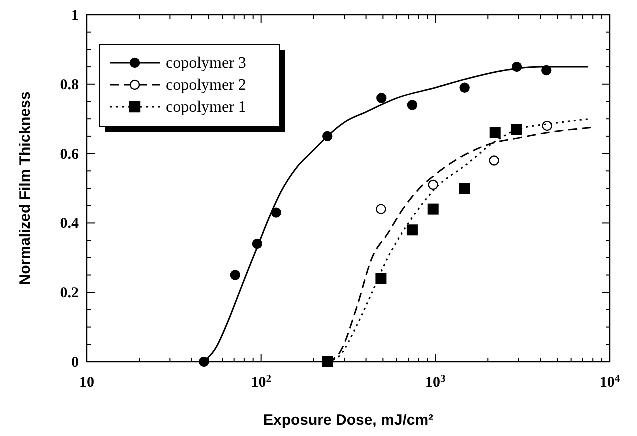 The height and width of the screenshot is (436, 637). I want to click on y-tick-label: 0.8, so click(69, 85).